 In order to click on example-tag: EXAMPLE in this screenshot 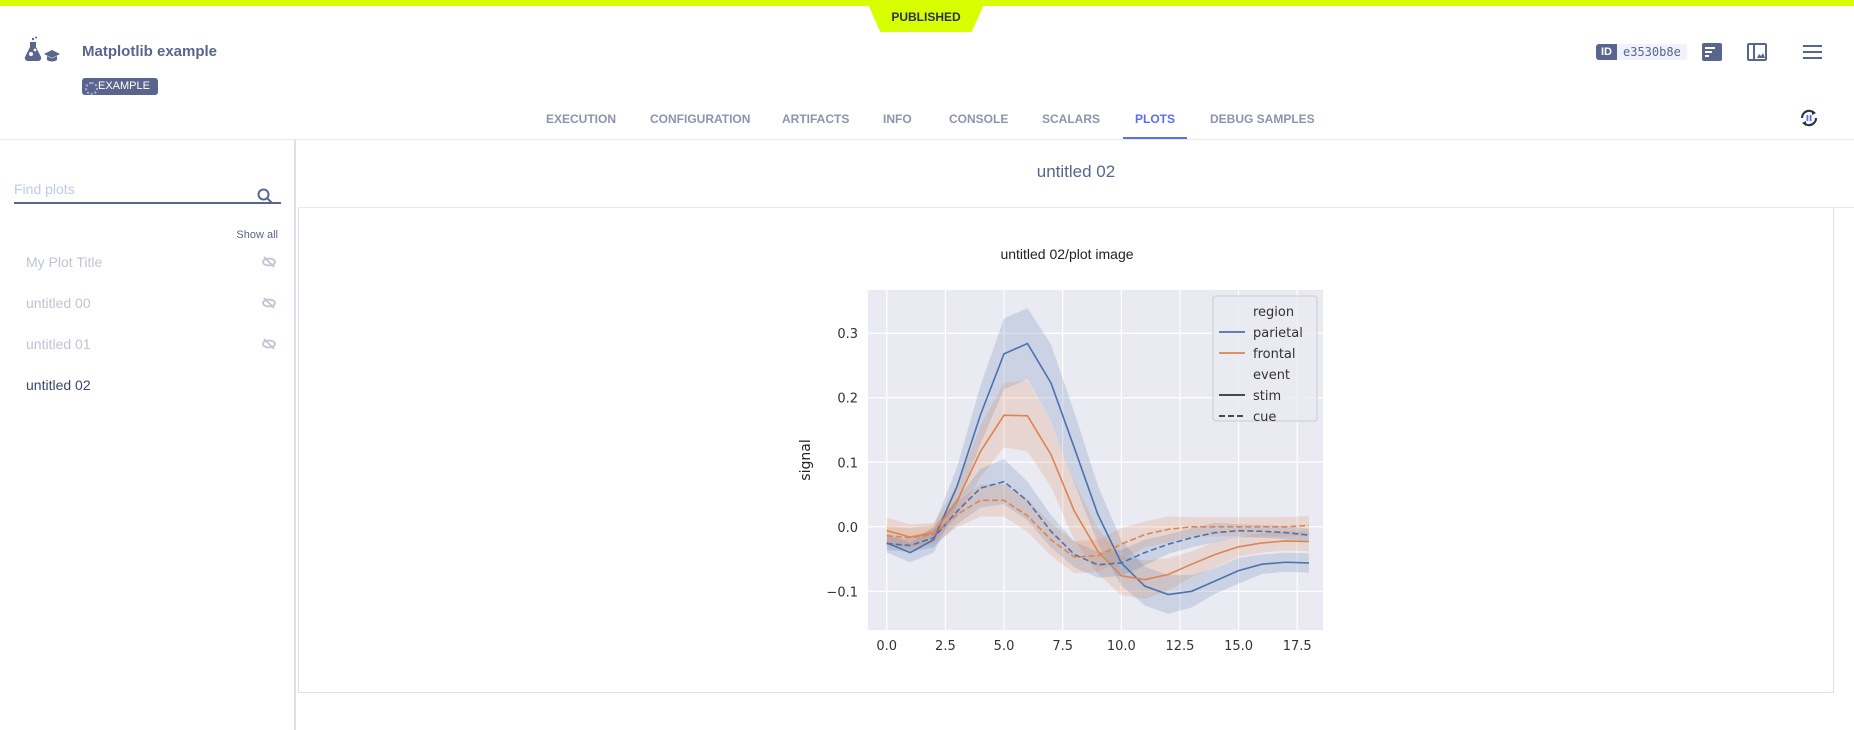, I will do `click(120, 86)`.